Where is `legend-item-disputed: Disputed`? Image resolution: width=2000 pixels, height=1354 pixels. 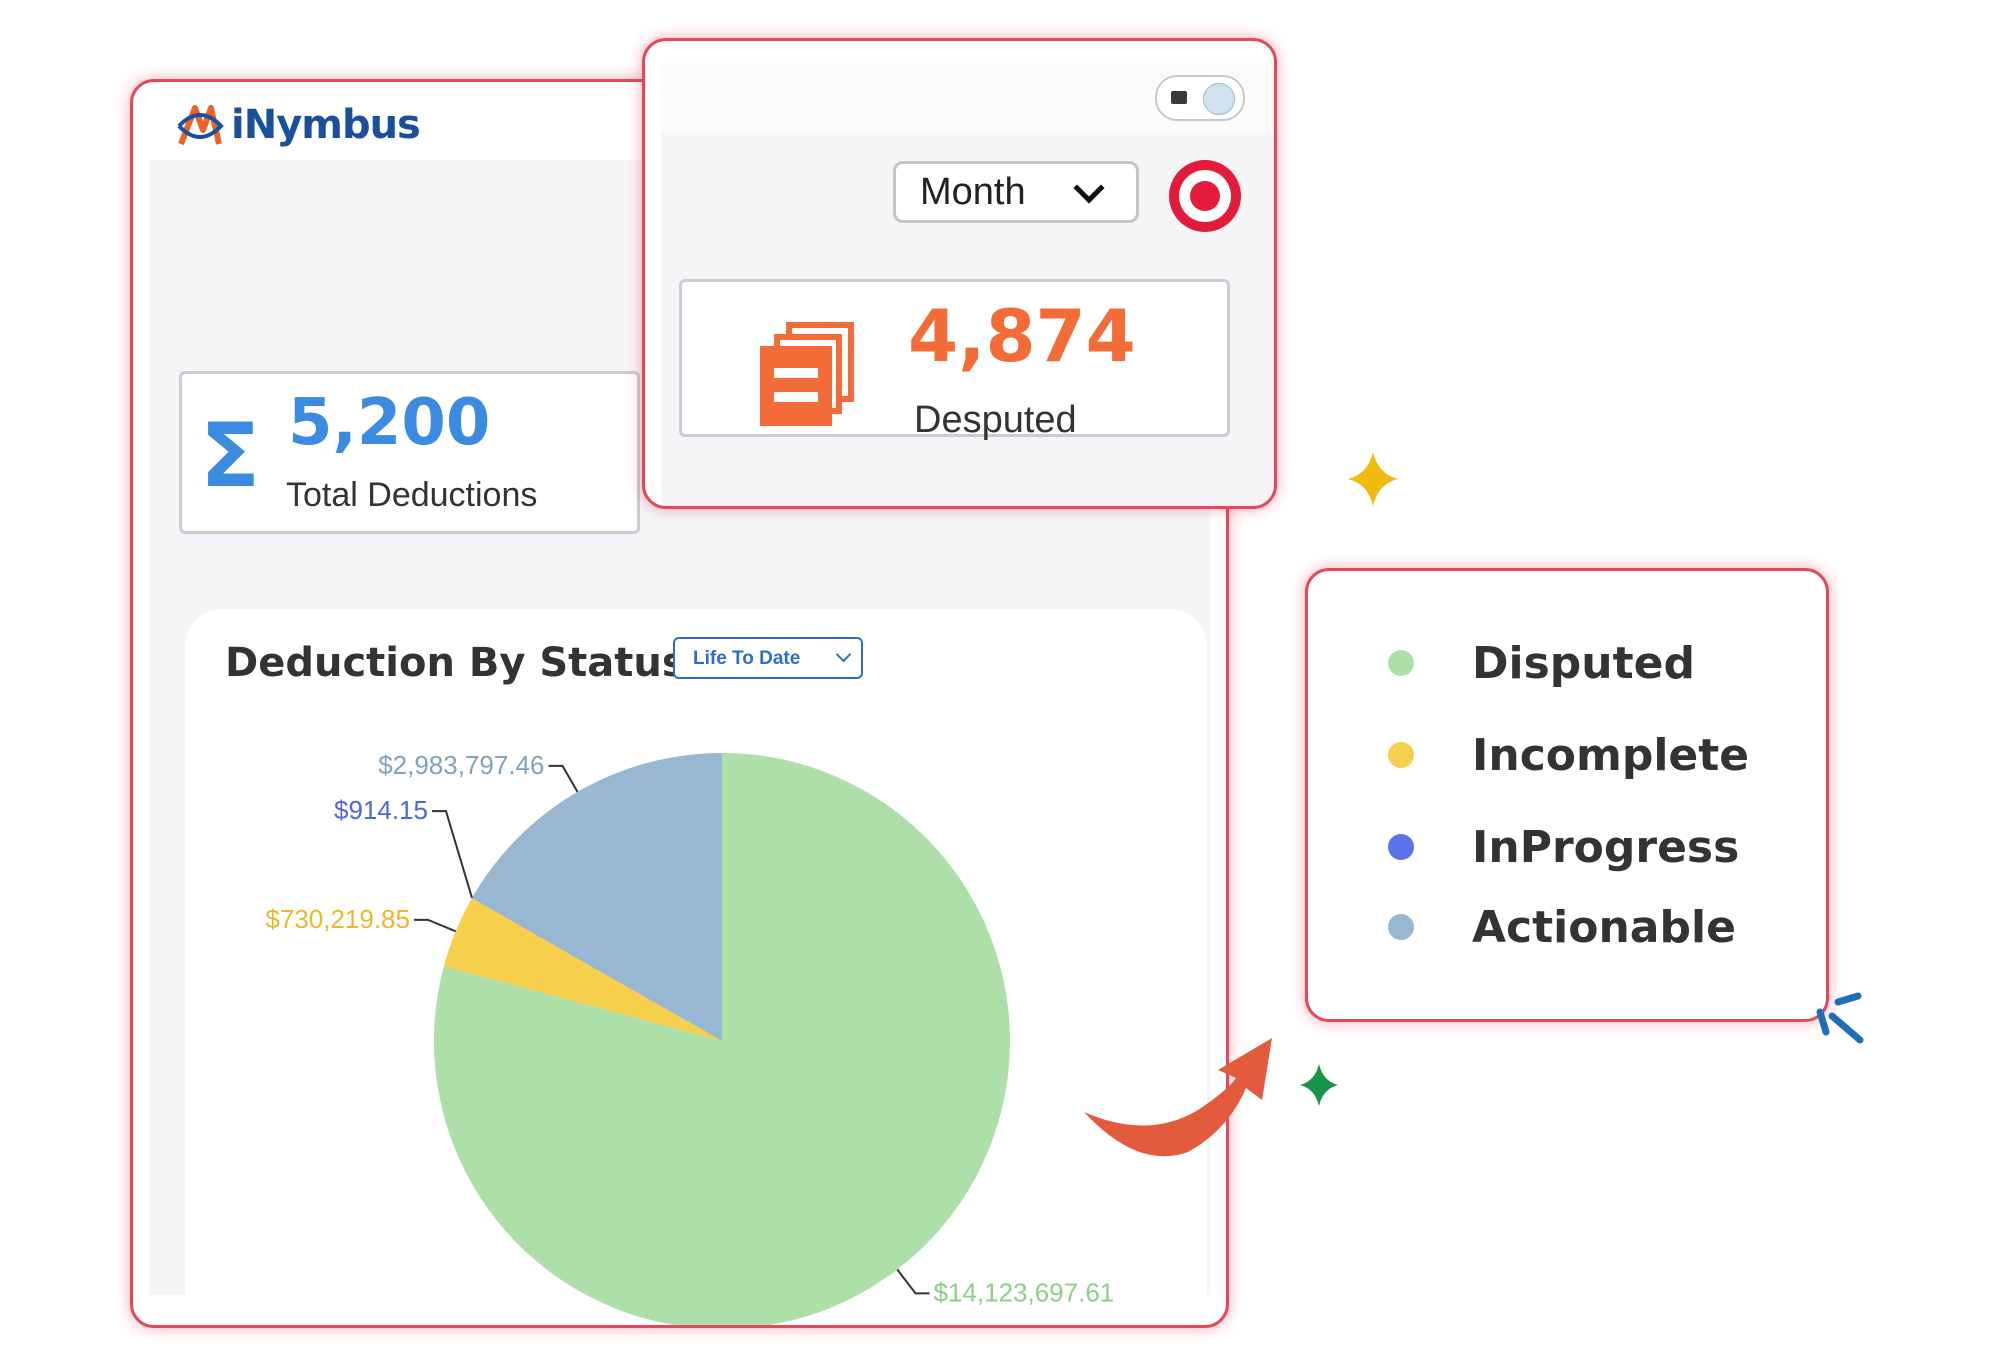 legend-item-disputed: Disputed is located at coordinates (1541, 663).